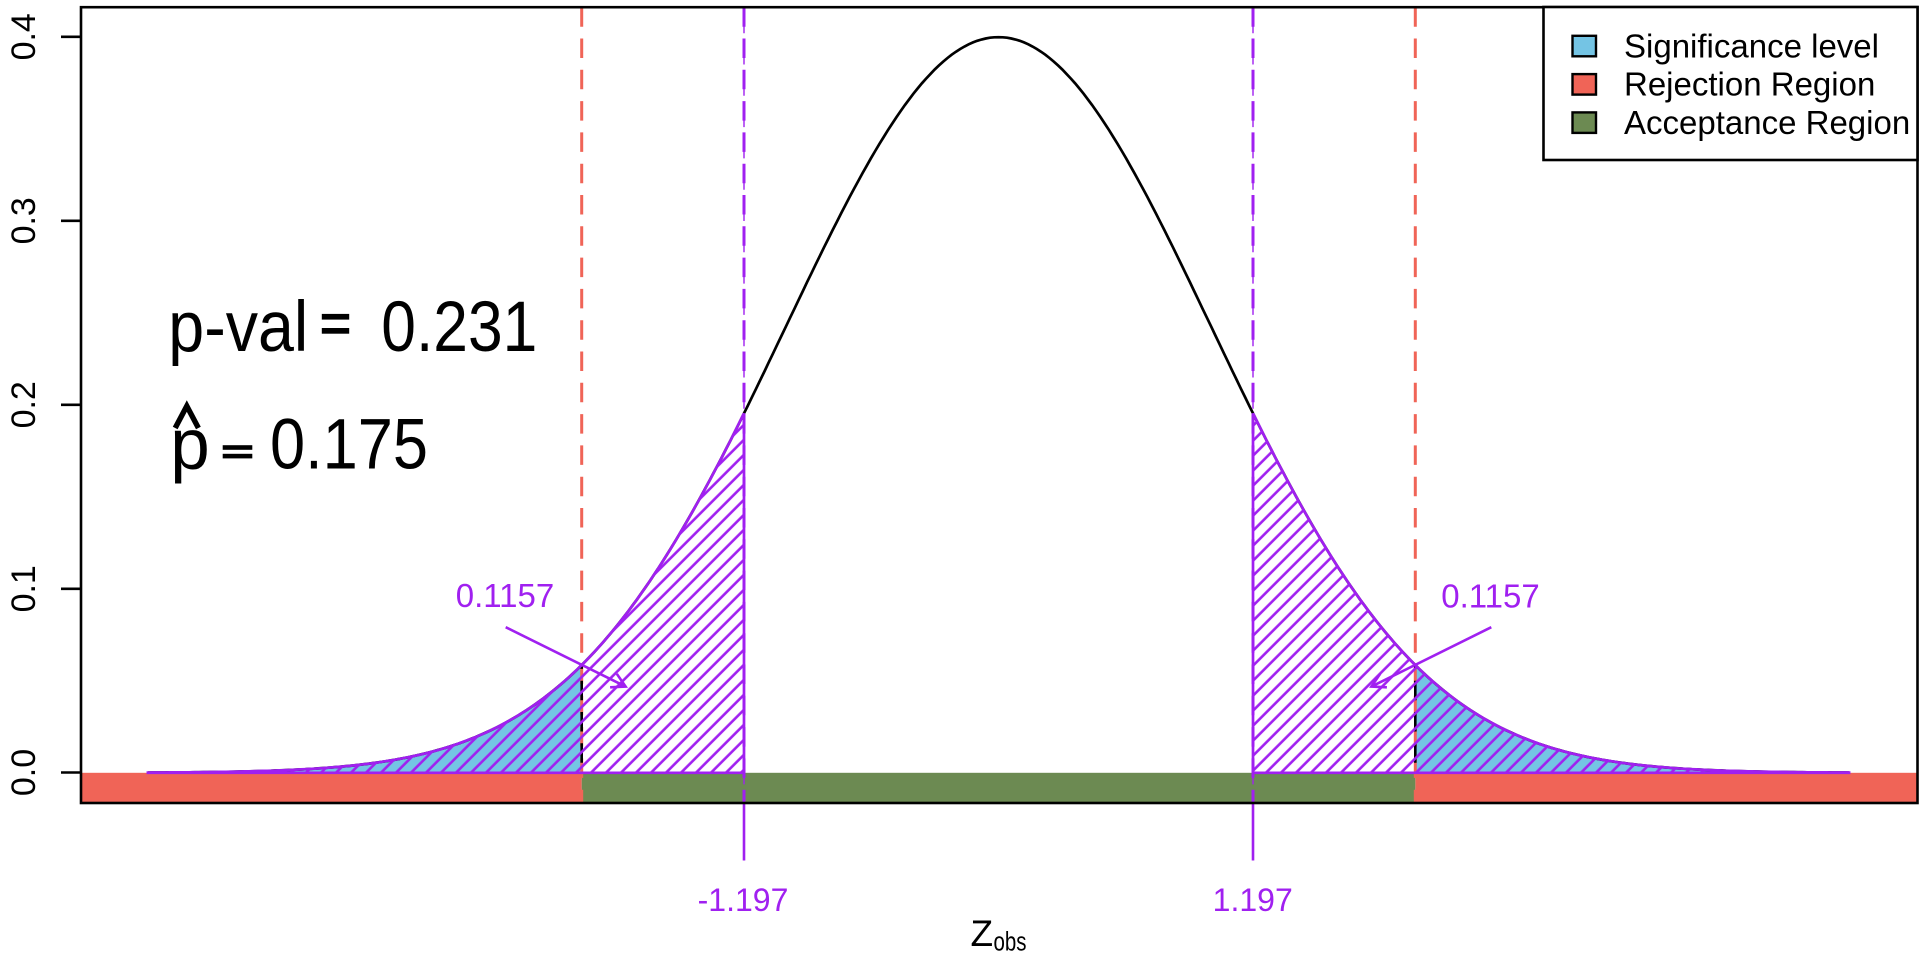  Describe the element at coordinates (1767, 122) in the screenshot. I see `svg-text: Acceptance Region` at that location.